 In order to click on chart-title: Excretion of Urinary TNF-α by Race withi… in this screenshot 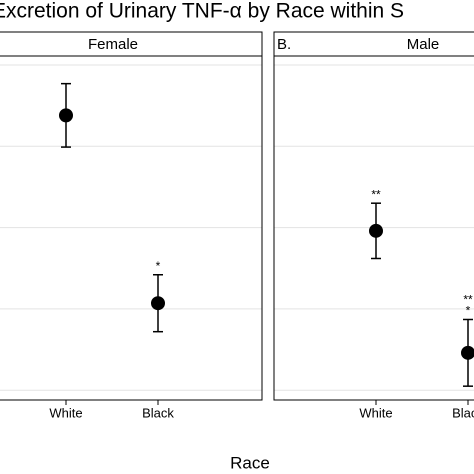, I will do `click(202, 11)`.